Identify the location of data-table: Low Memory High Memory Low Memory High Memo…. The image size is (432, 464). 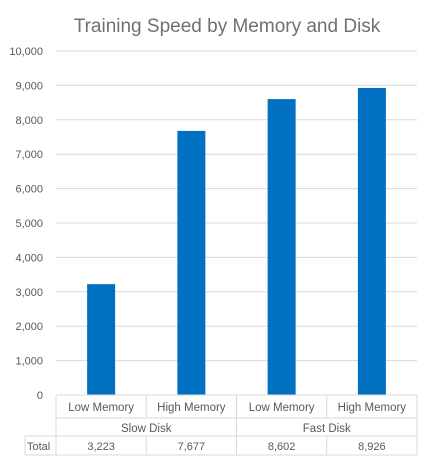
(221, 425).